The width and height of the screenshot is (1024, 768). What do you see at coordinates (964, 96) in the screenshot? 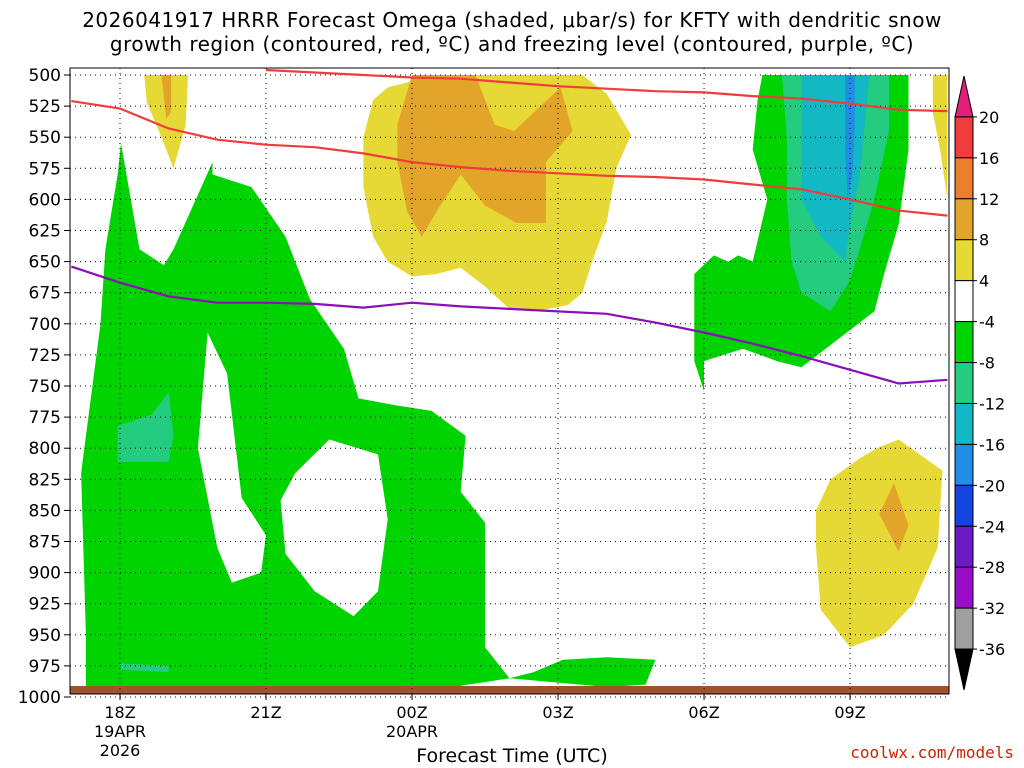
I see `colorbar-top-triangle` at bounding box center [964, 96].